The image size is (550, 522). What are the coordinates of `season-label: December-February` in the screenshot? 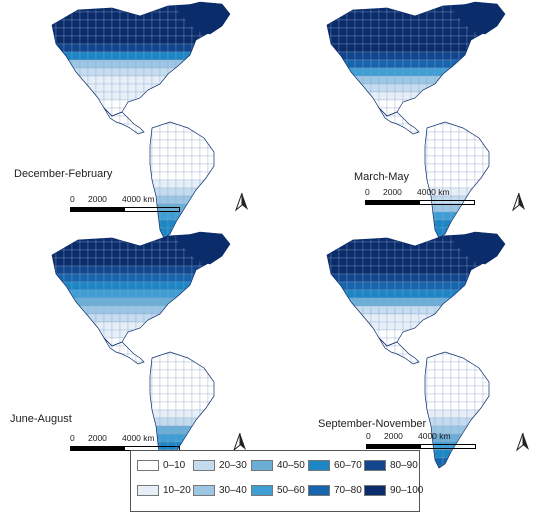 It's located at (63, 174).